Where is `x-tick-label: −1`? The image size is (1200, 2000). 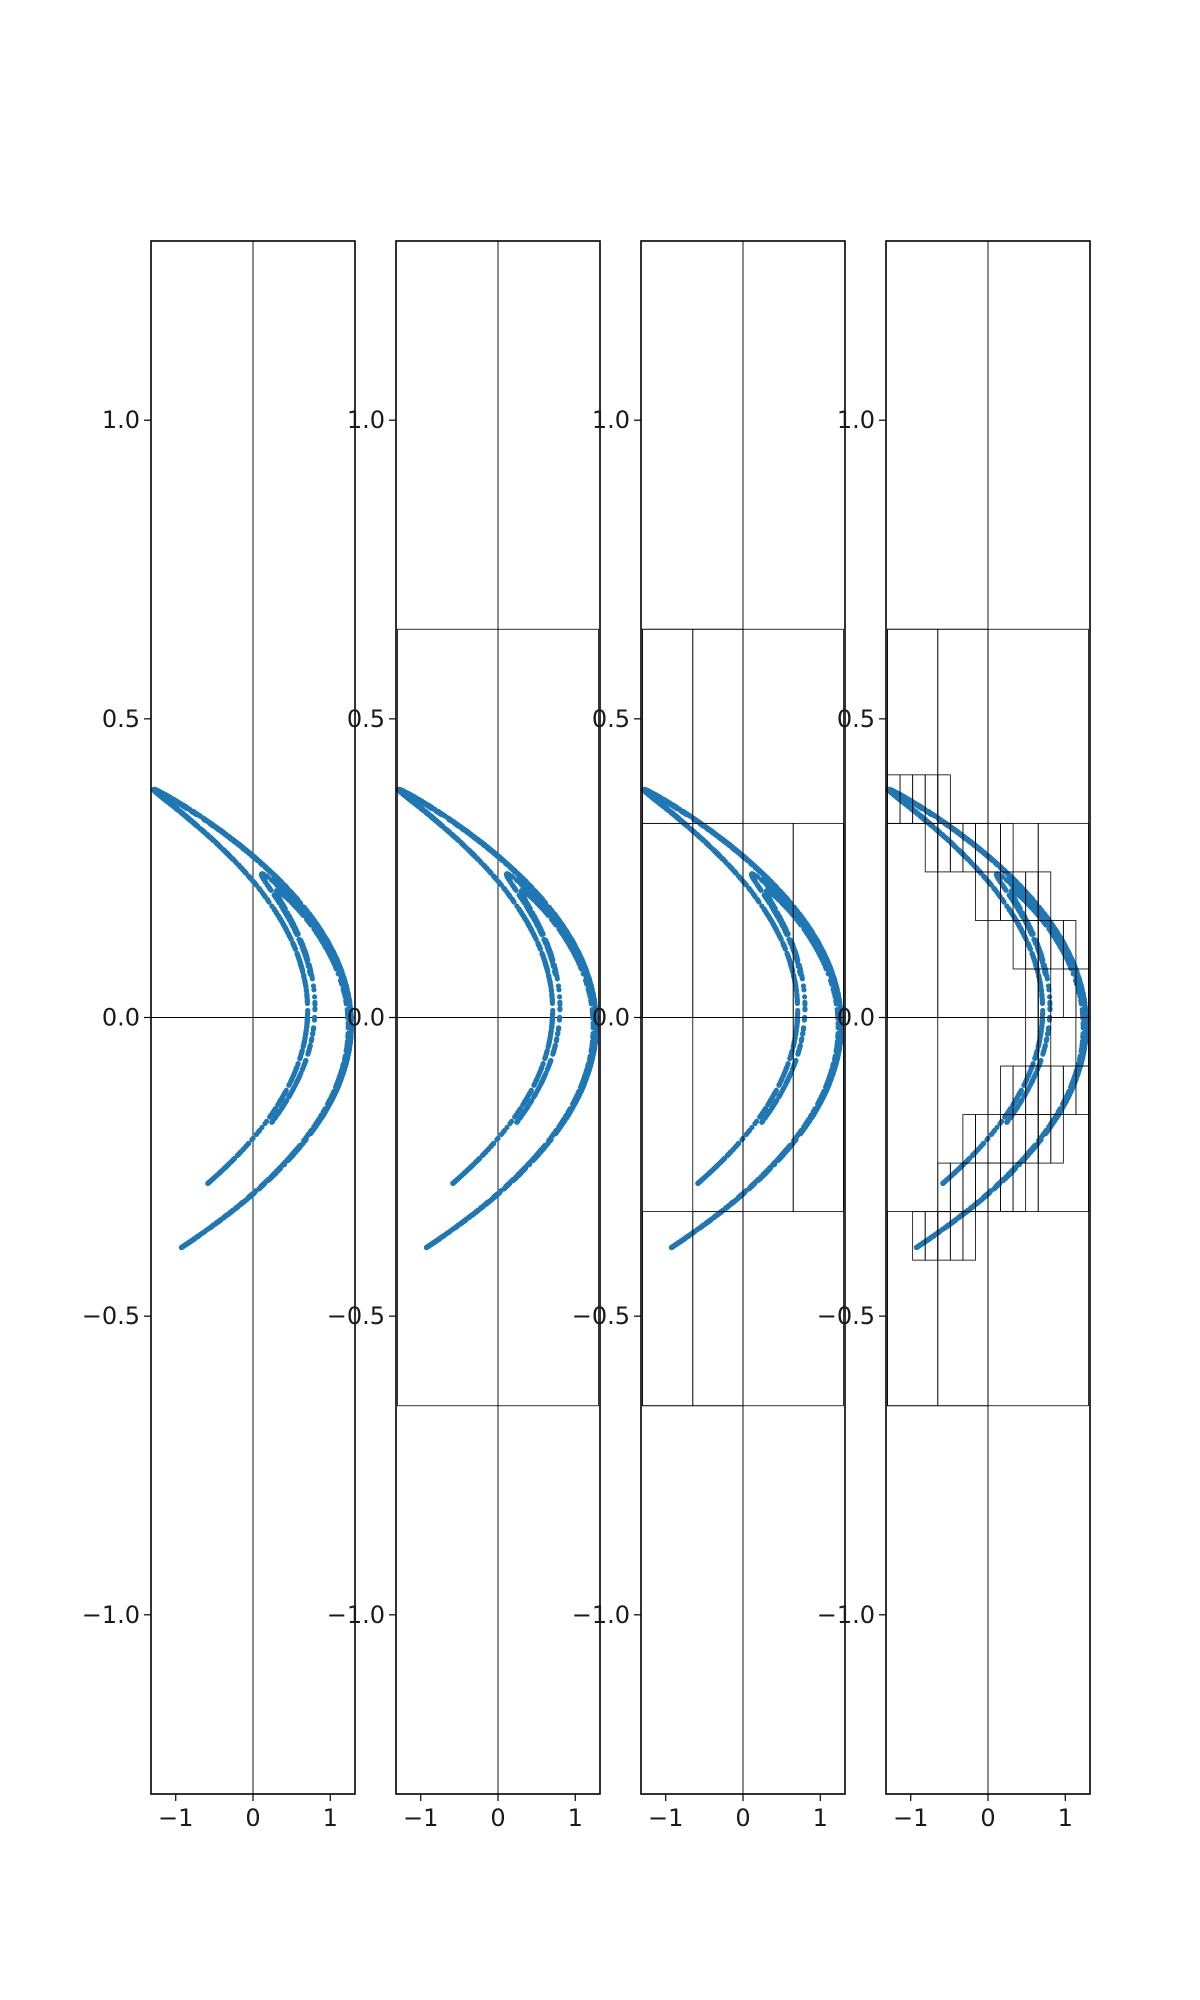 x-tick-label: −1 is located at coordinates (175, 1818).